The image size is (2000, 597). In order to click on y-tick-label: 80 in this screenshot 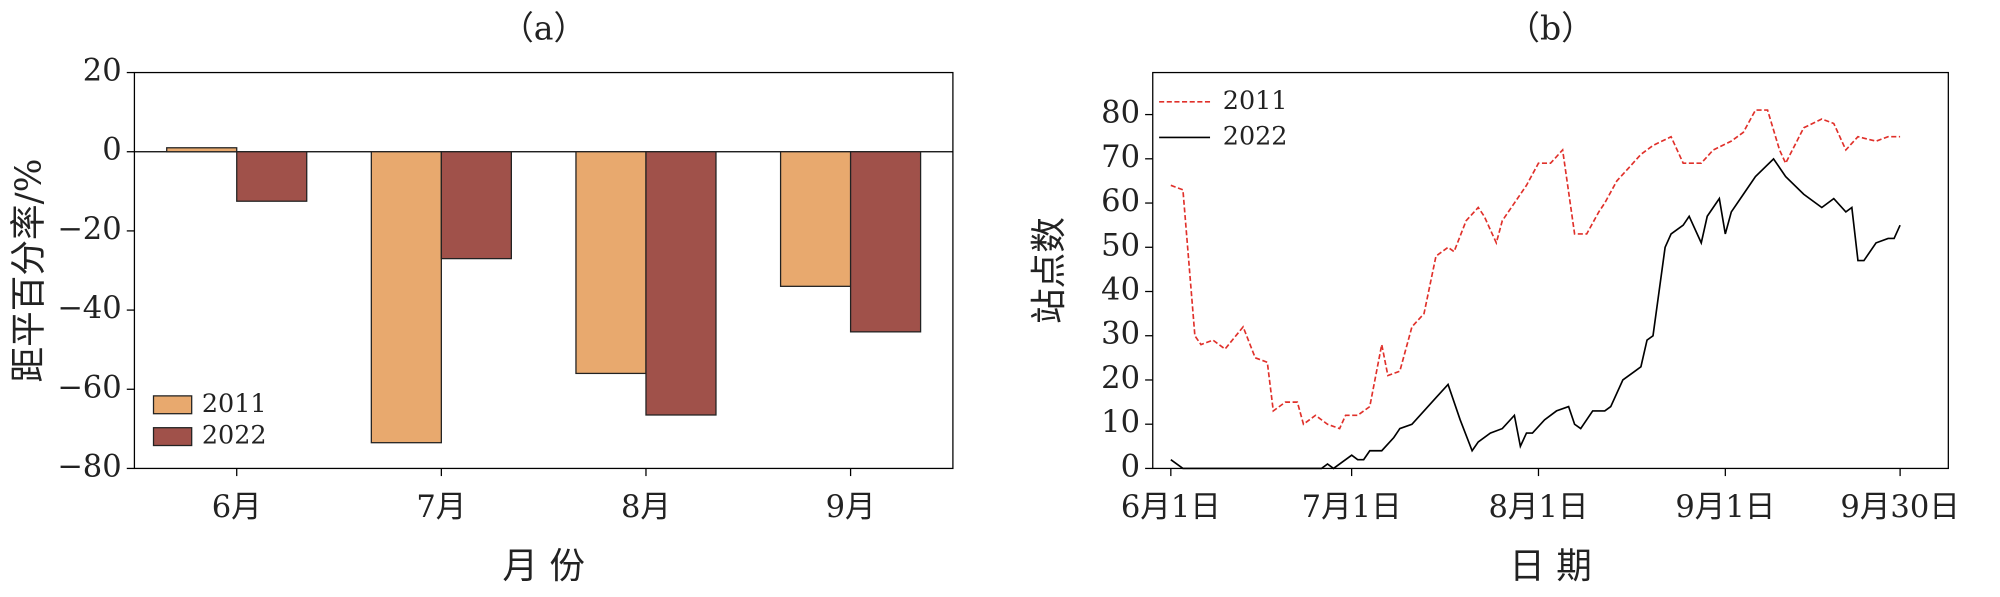, I will do `click(1120, 113)`.